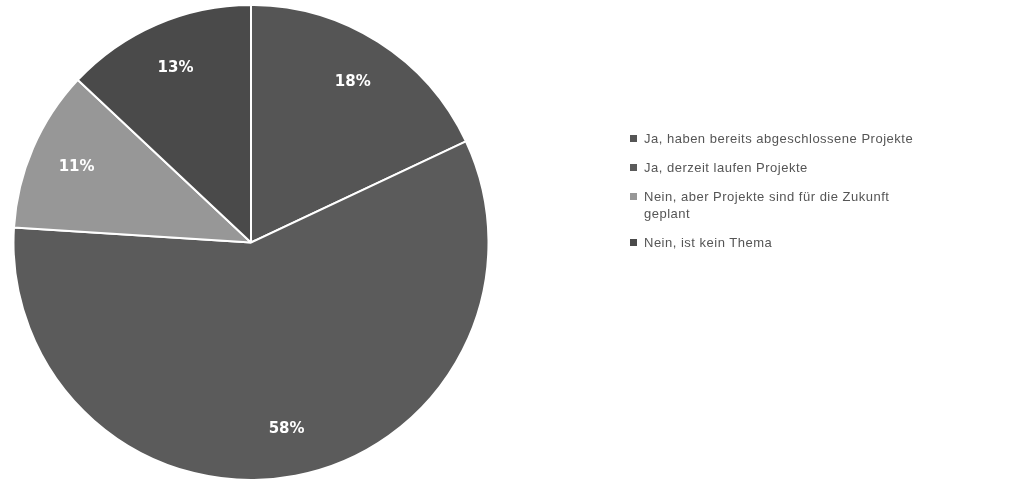 This screenshot has width=1011, height=485. Describe the element at coordinates (76, 165) in the screenshot. I see `data-label: 11%` at that location.